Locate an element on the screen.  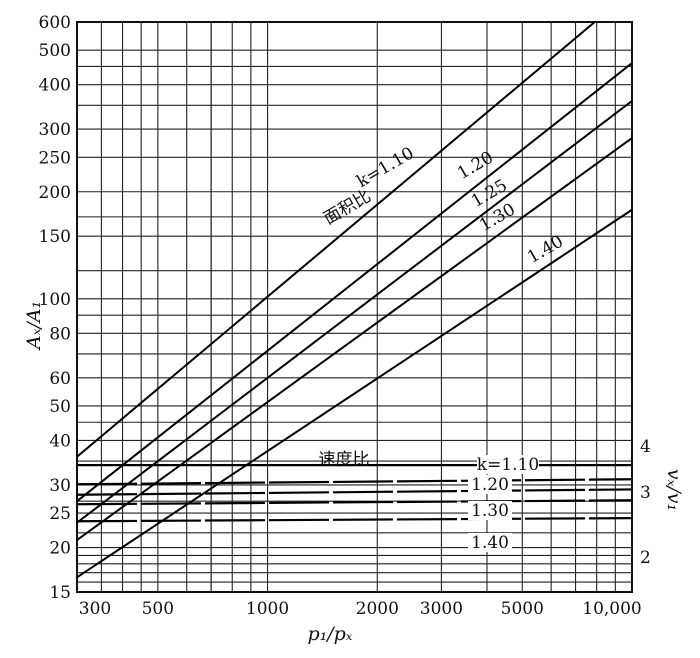
y2-tick-label: 2 is located at coordinates (645, 558).